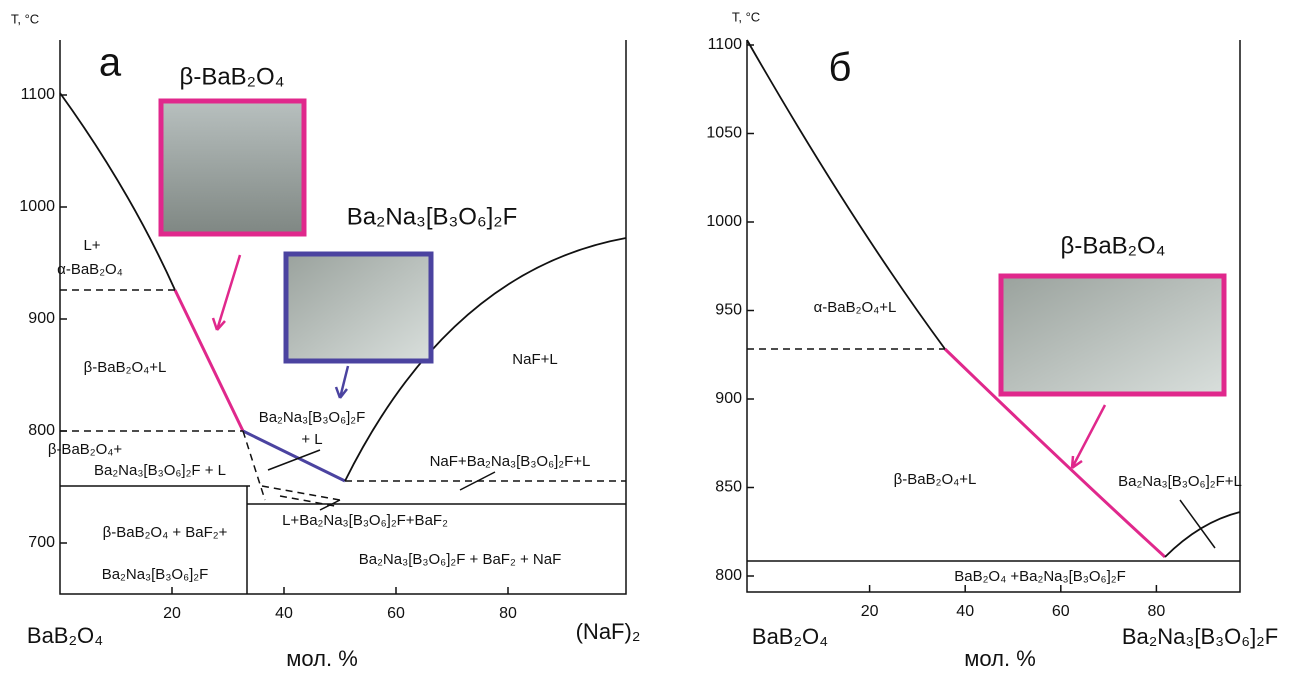  Describe the element at coordinates (724, 133) in the screenshot. I see `y-tick-label: 1050` at that location.